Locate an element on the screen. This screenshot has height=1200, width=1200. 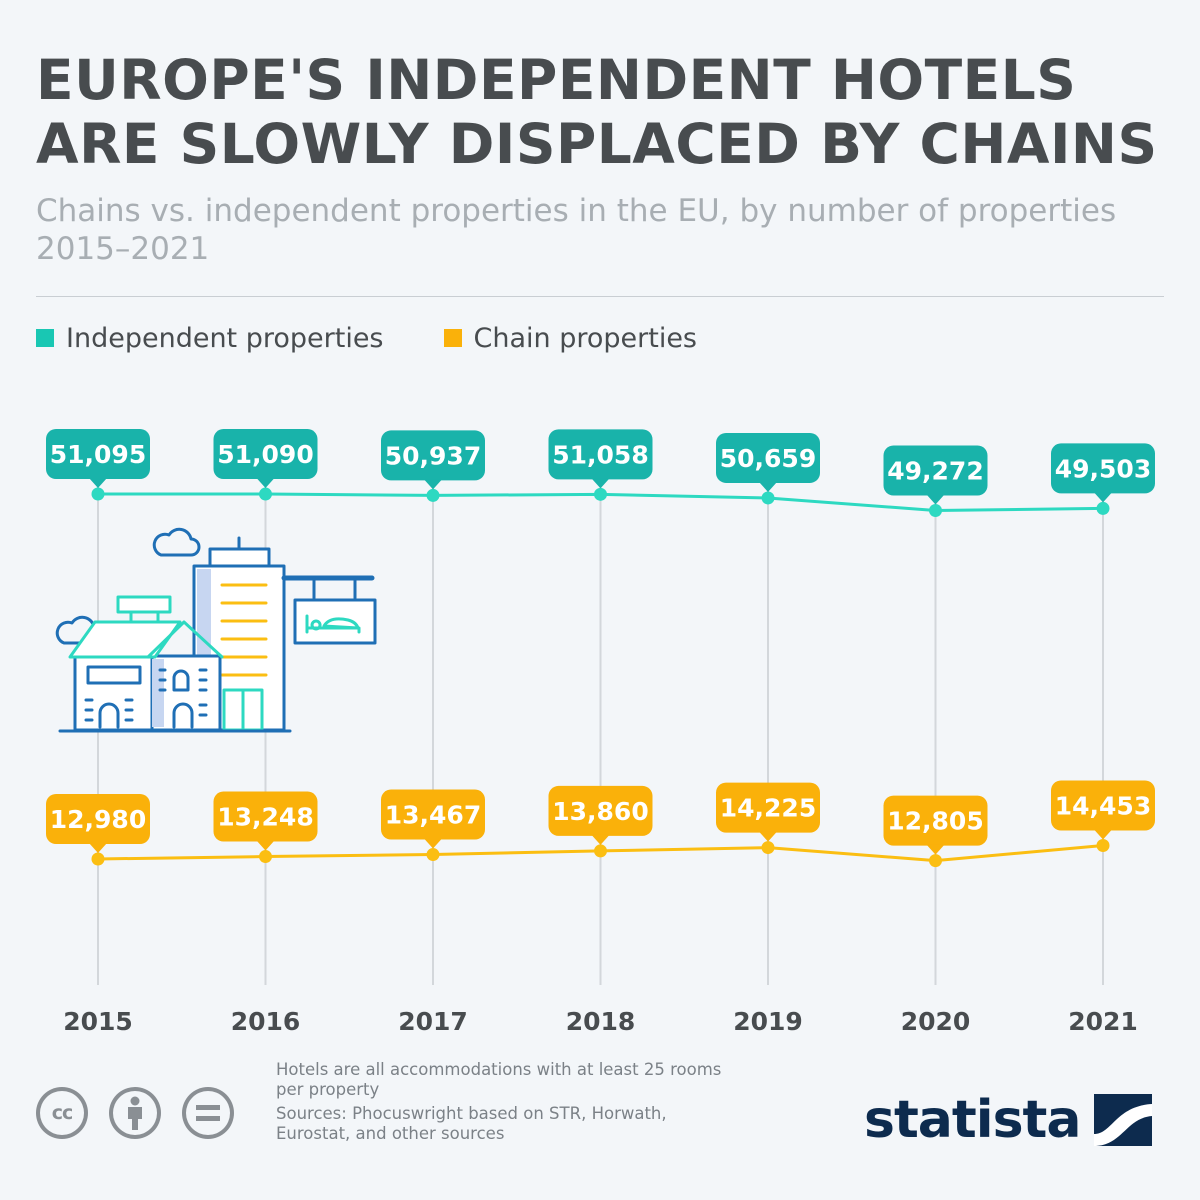
x-axis: 2015 2016 2017 2018 2019 2020 2021 is located at coordinates (600, 1021).